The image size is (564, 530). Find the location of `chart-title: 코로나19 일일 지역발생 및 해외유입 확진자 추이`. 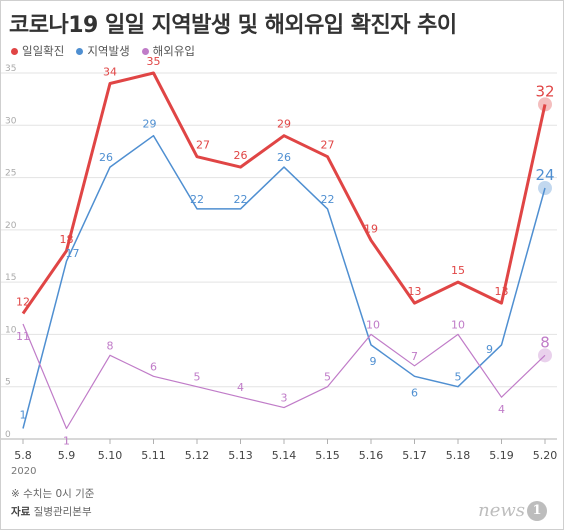

chart-title: 코로나19 일일 지역발생 및 해외유입 확진자 추이 is located at coordinates (233, 25).